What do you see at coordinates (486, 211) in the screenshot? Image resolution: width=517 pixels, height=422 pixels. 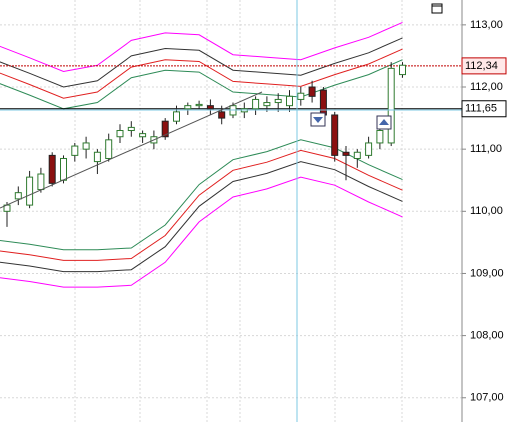 I see `y-tick-label: 110,00` at bounding box center [486, 211].